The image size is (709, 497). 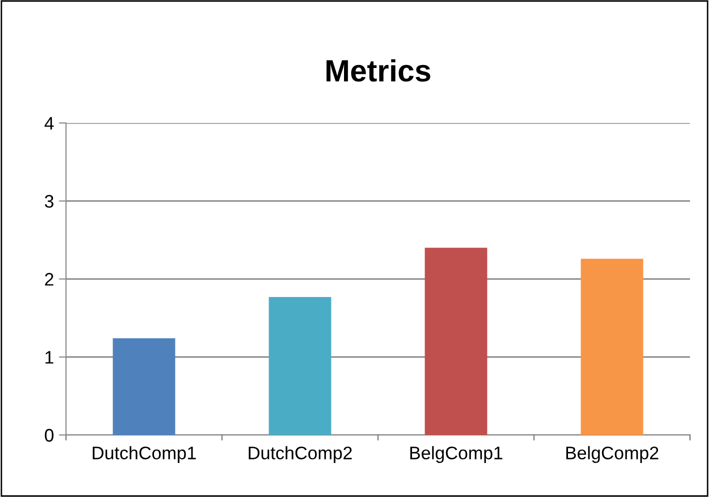 What do you see at coordinates (300, 454) in the screenshot?
I see `x-tick-label: DutchComp2` at bounding box center [300, 454].